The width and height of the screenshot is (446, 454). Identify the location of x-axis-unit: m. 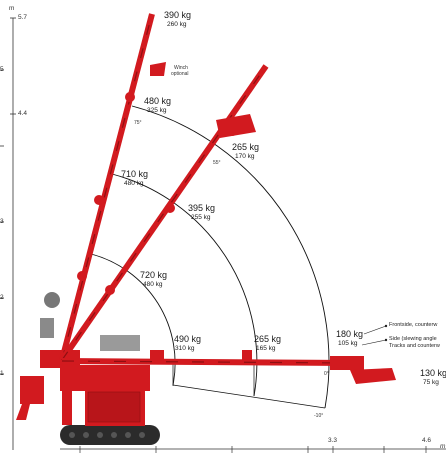
(443, 446).